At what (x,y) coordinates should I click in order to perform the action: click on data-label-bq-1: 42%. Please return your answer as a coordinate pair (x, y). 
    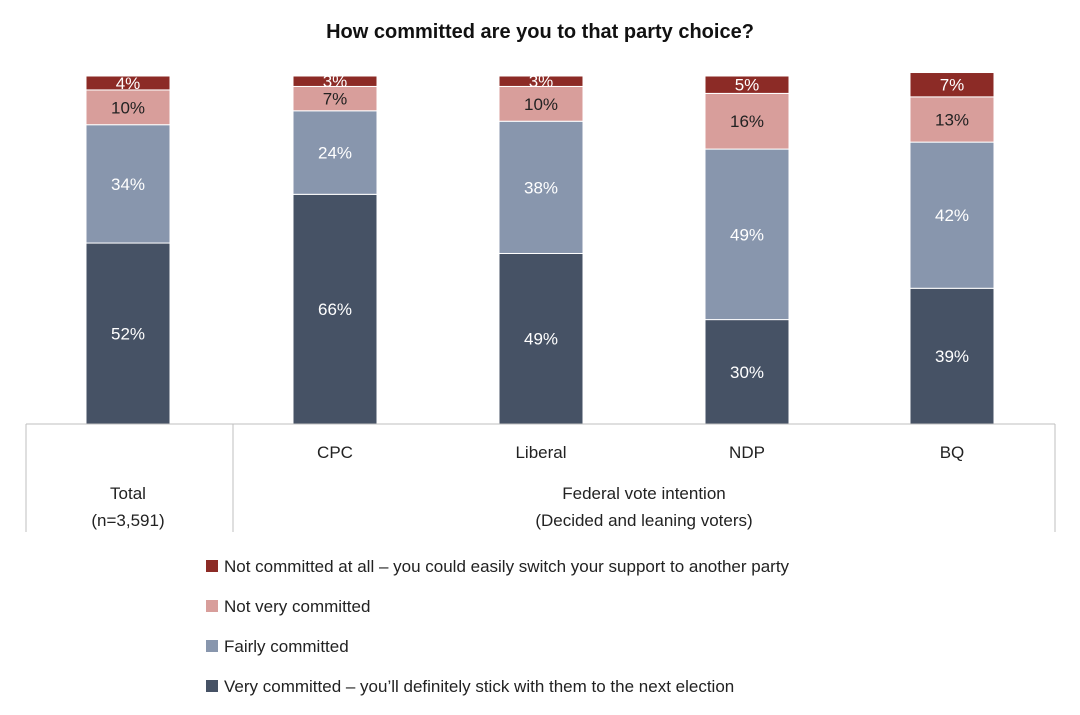
    Looking at the image, I should click on (952, 215).